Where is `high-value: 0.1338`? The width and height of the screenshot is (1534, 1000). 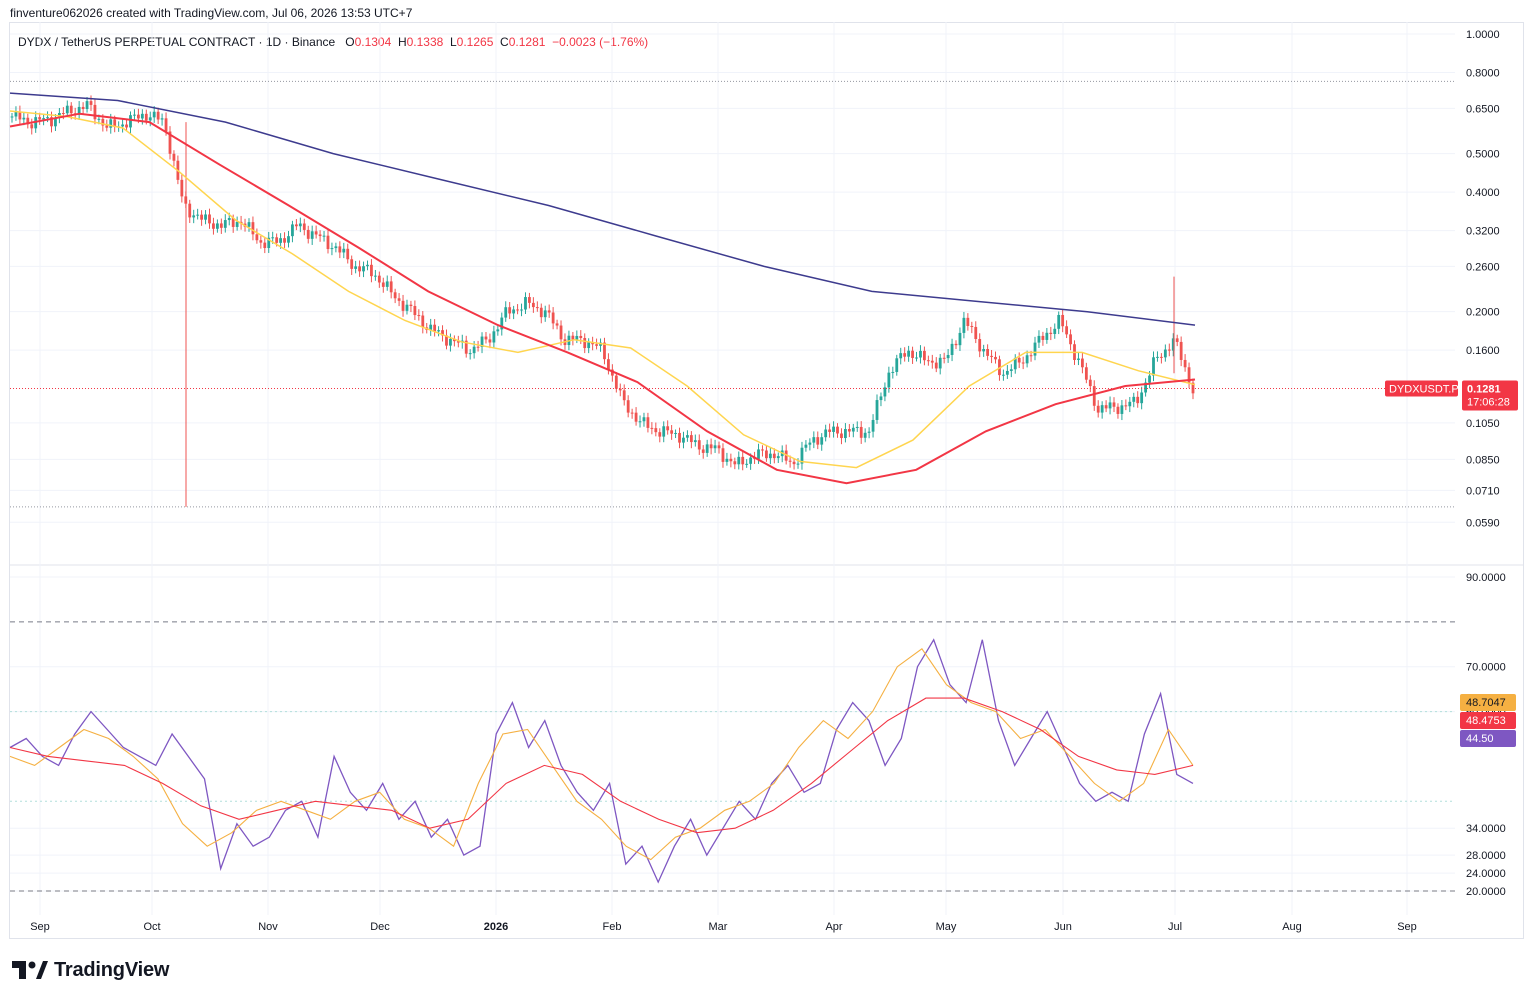 high-value: 0.1338 is located at coordinates (425, 42).